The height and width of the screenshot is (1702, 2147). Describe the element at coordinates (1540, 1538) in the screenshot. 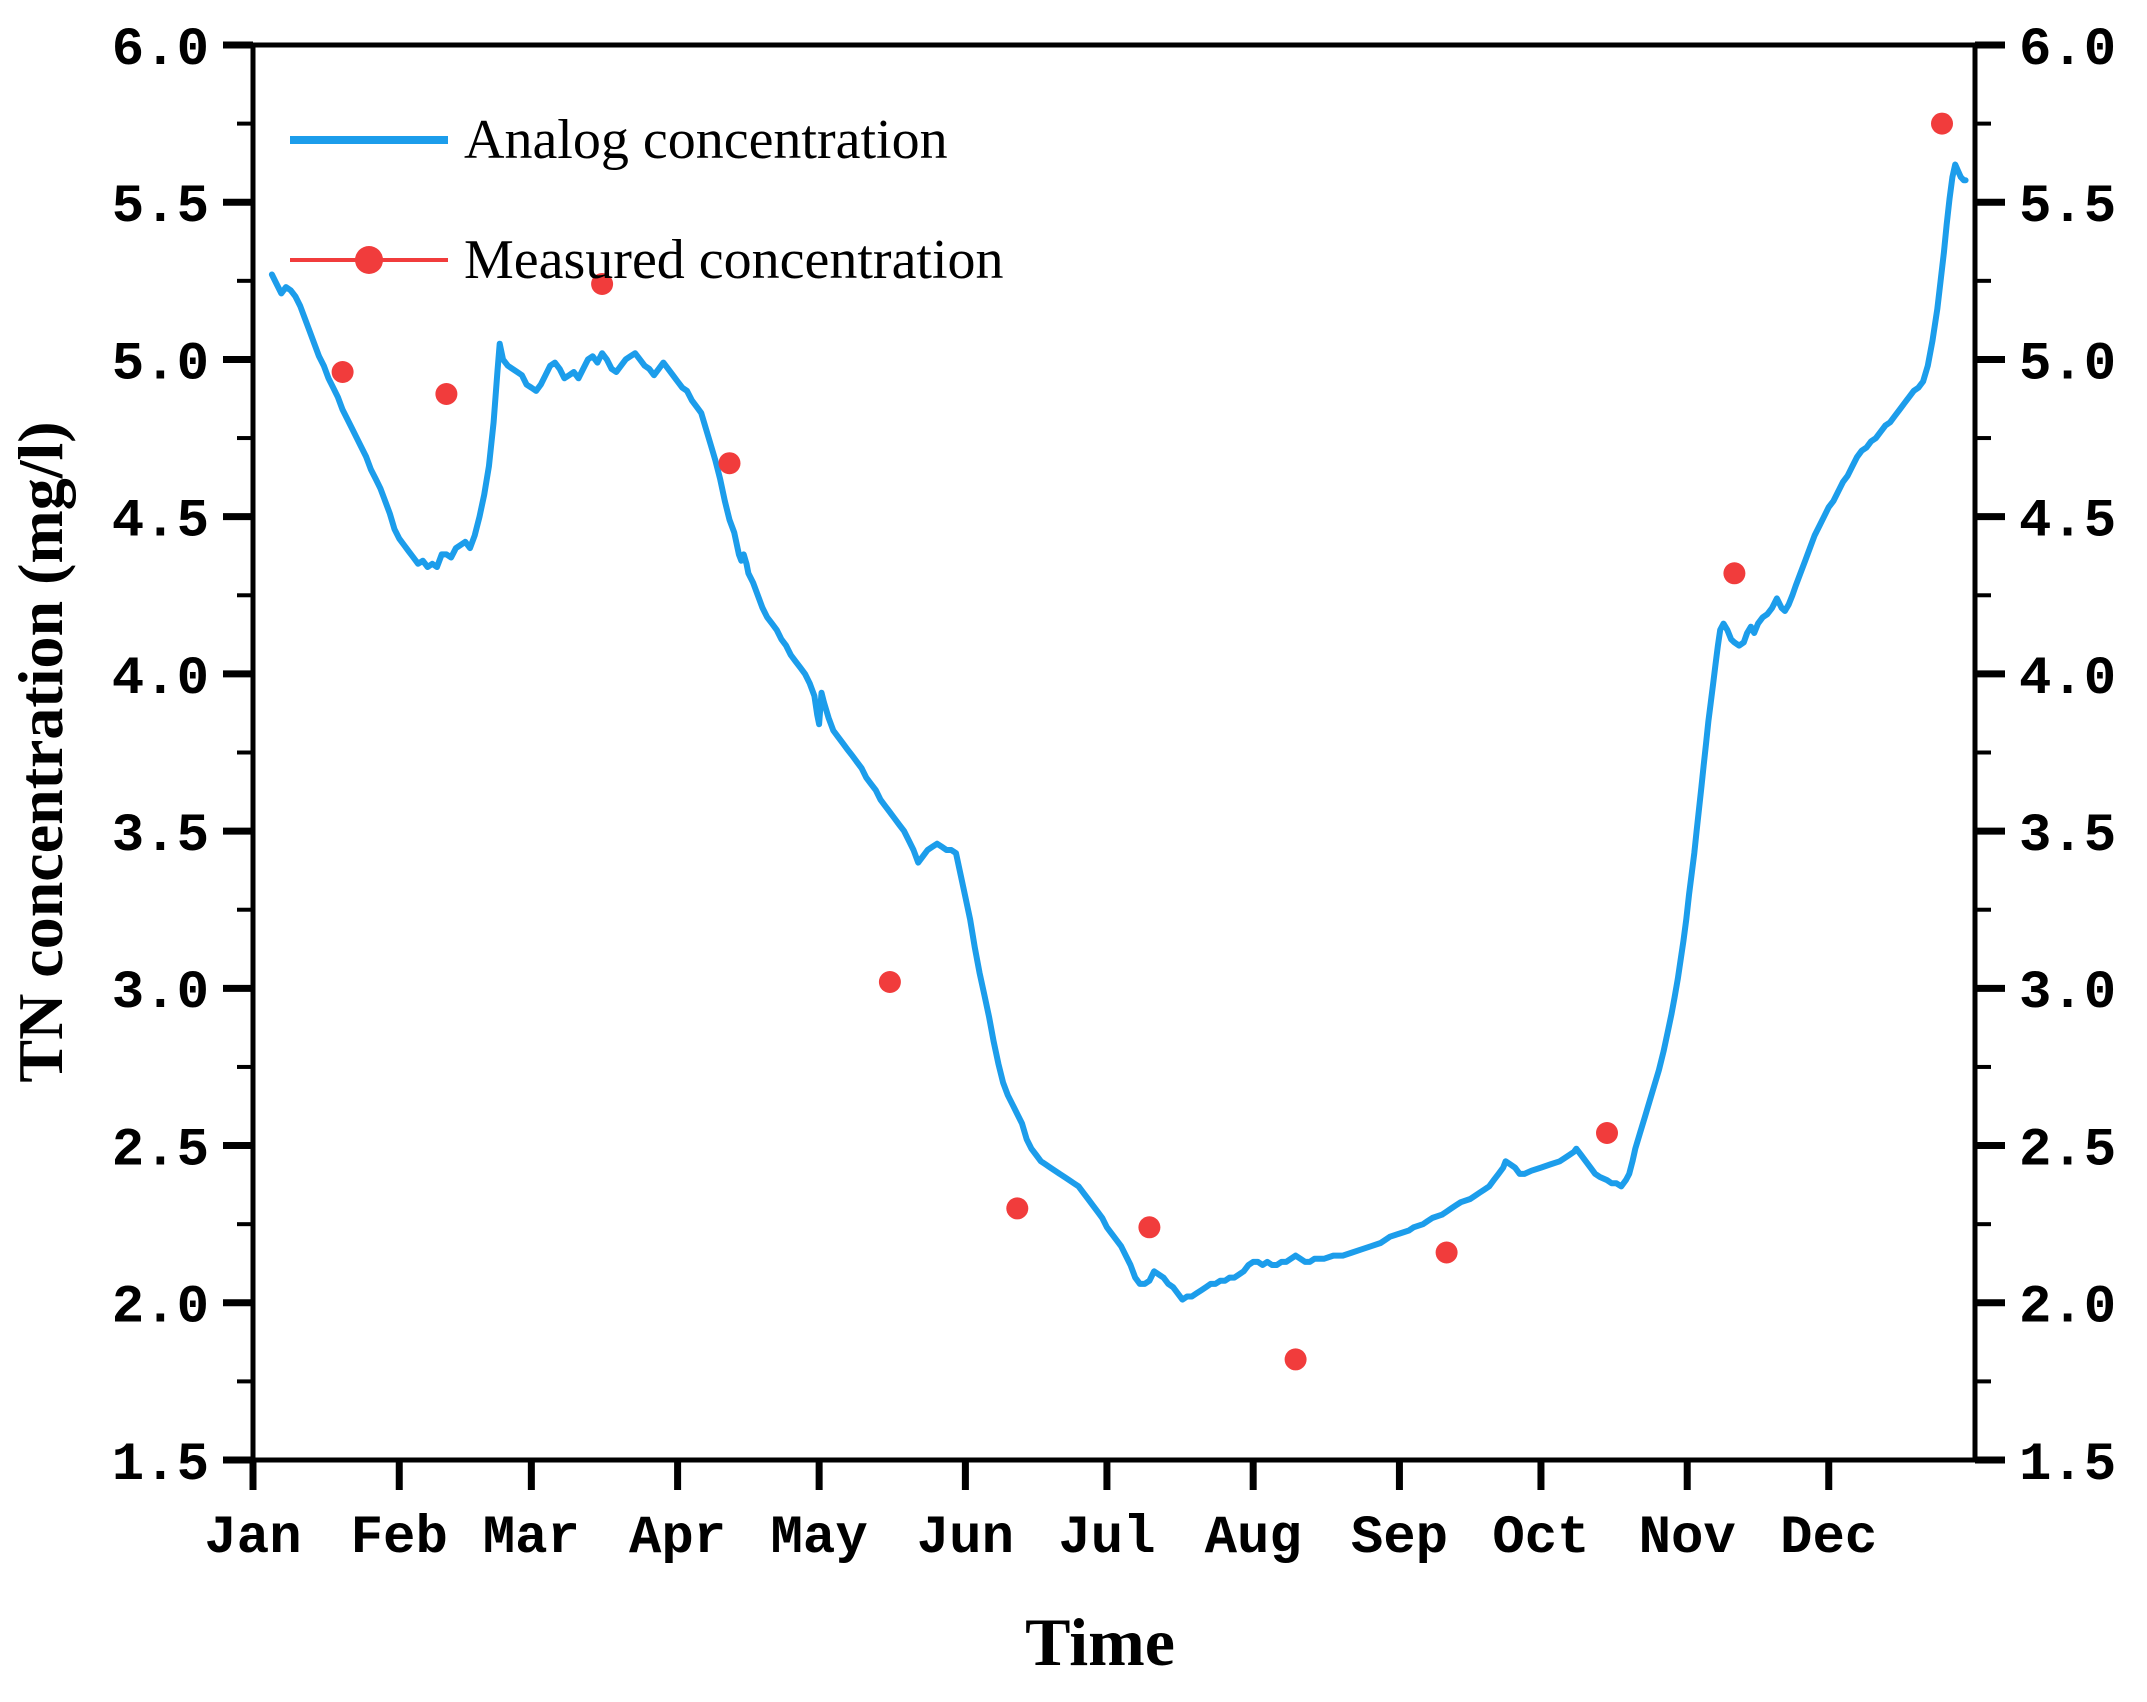

I see `x-tick-label: Oct` at that location.